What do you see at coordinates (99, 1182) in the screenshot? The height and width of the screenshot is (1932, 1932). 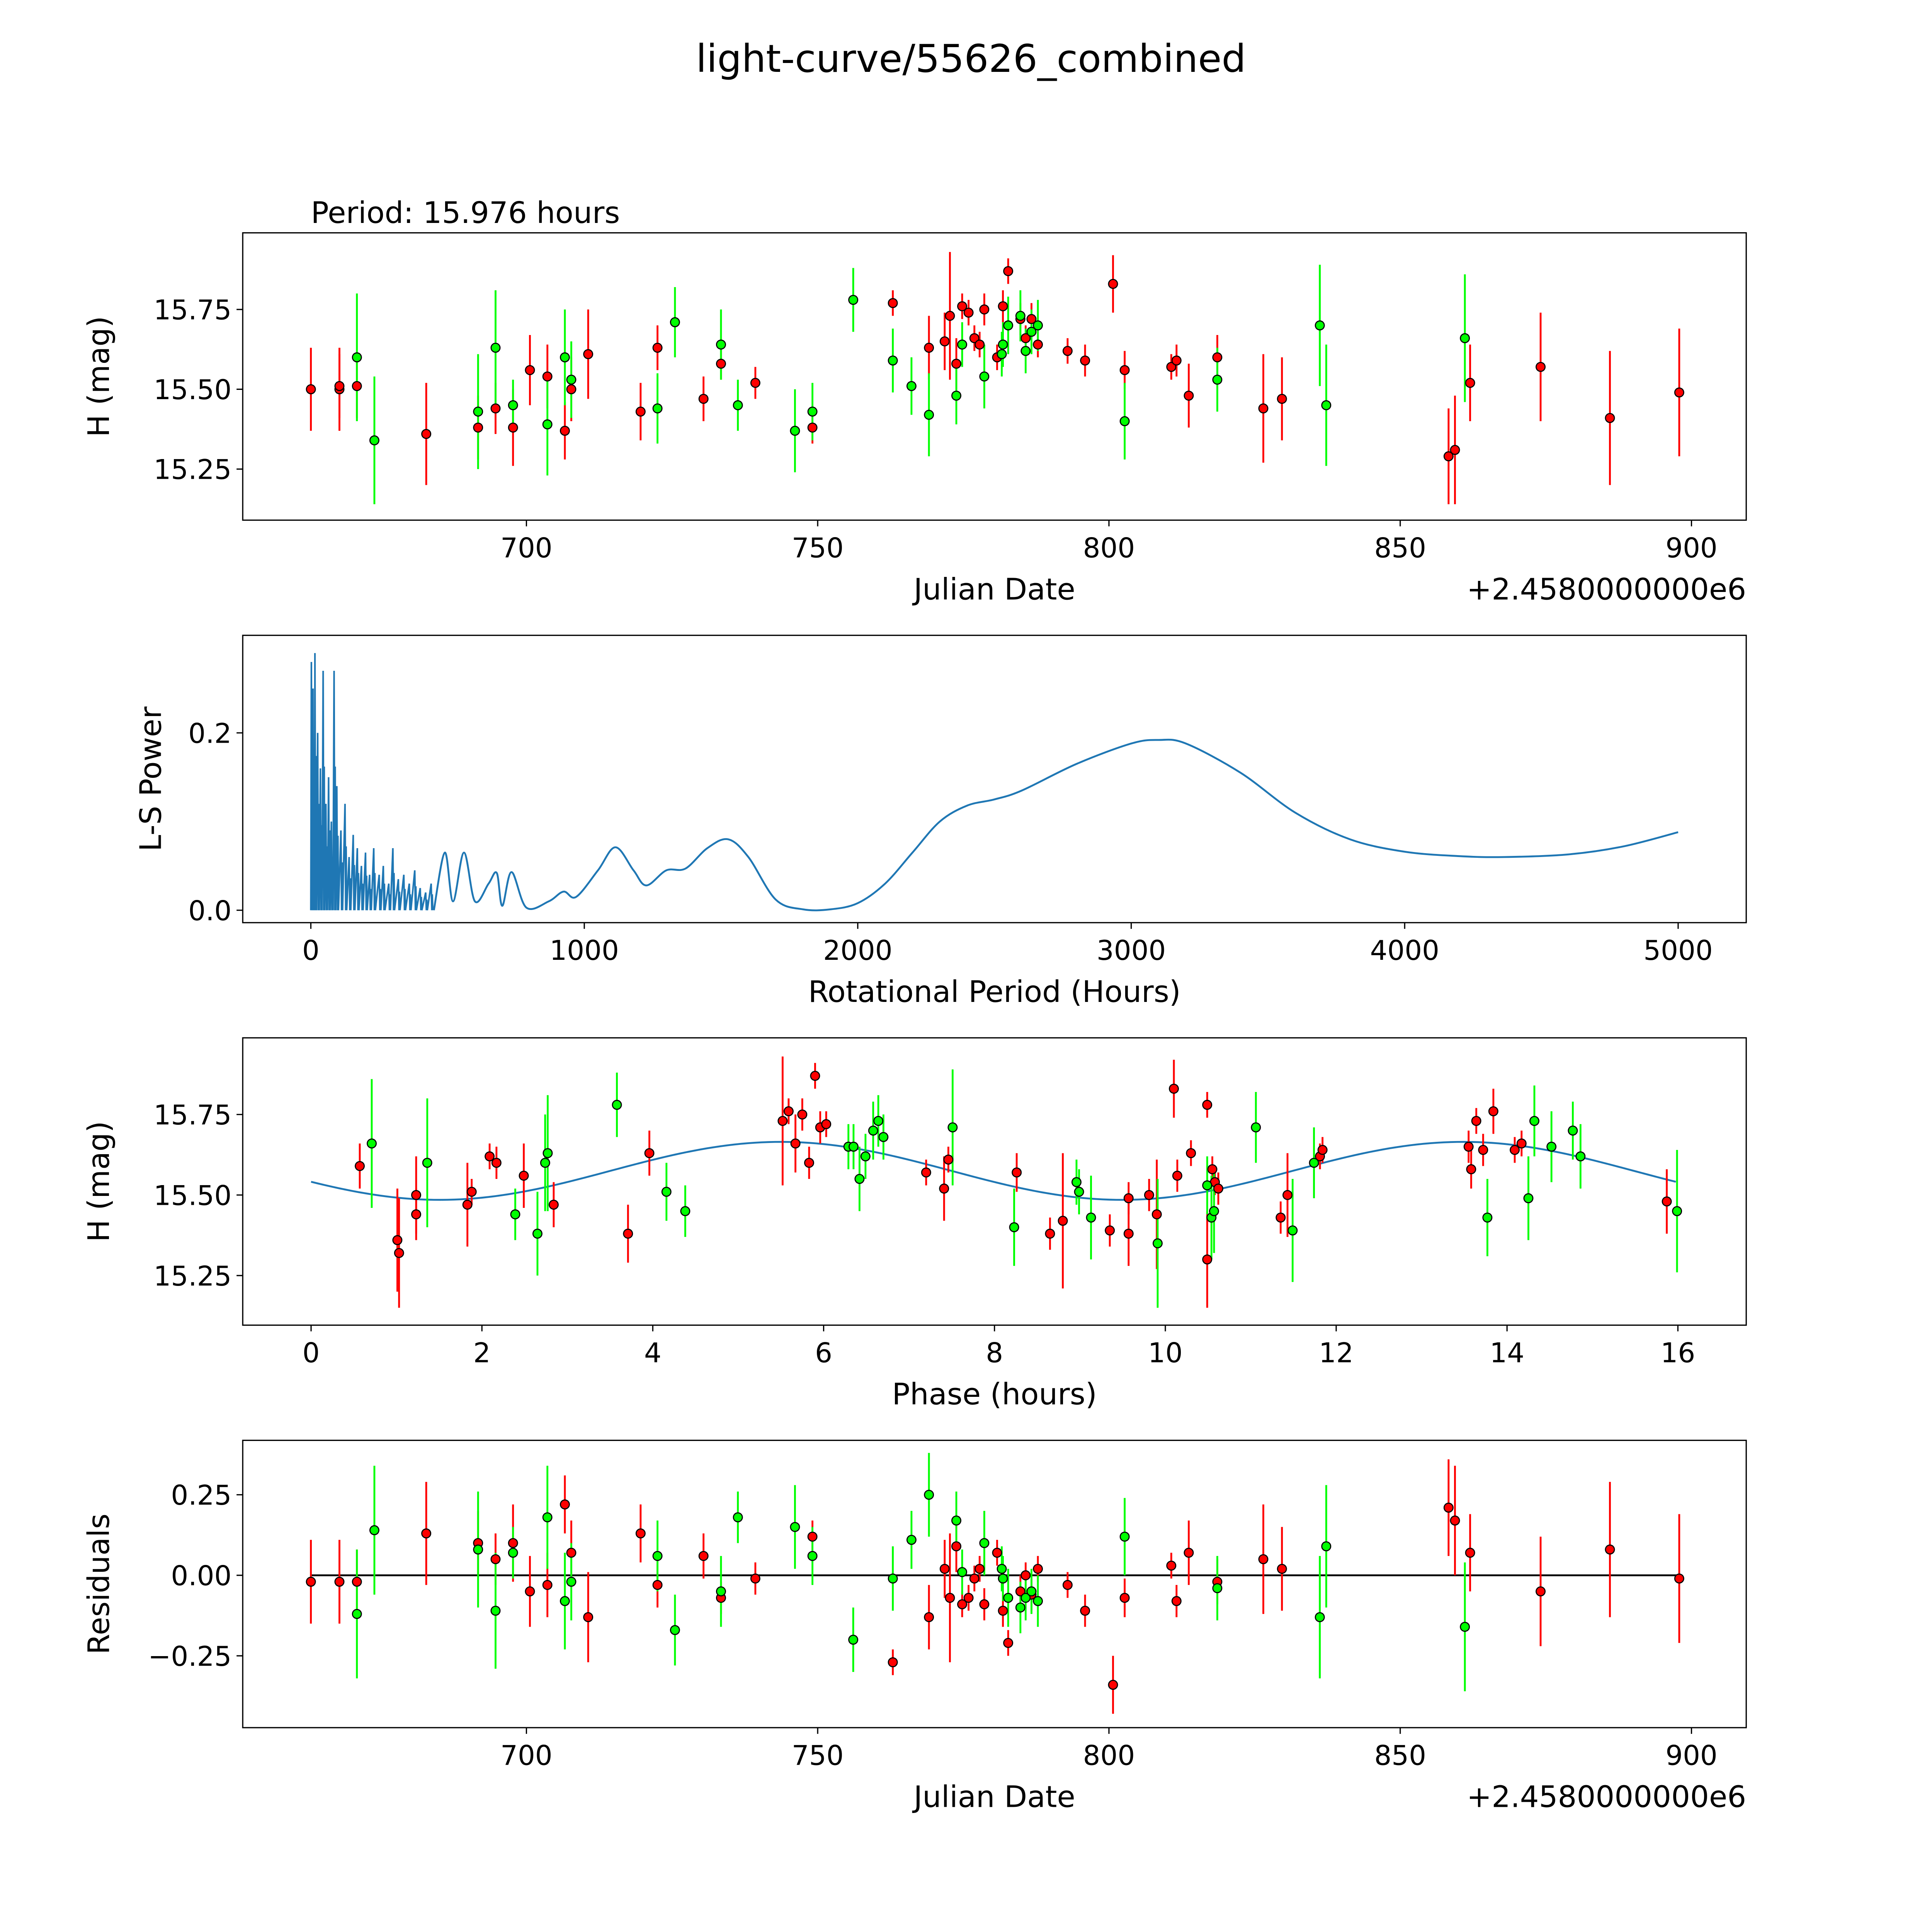 I see `y-axis-label: H (mag)` at bounding box center [99, 1182].